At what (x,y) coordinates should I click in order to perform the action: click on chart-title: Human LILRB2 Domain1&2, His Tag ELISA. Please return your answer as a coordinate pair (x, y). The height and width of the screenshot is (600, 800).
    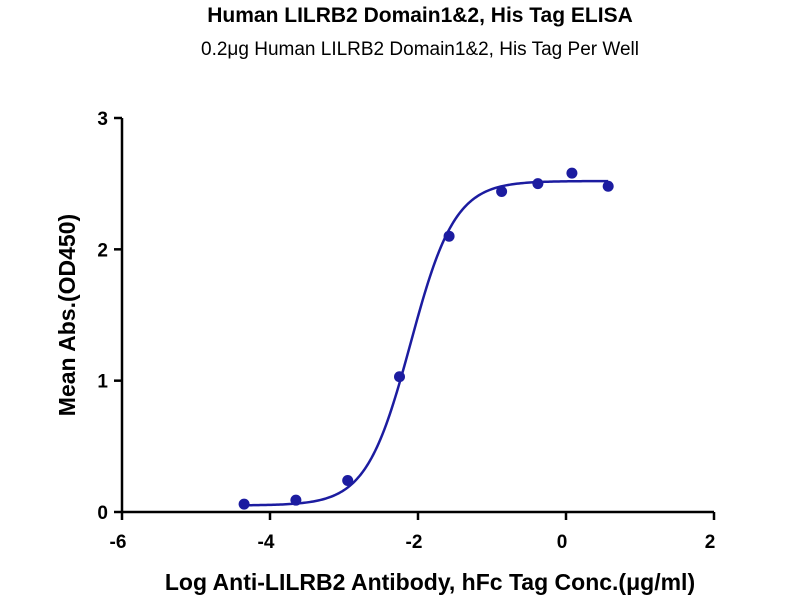
    Looking at the image, I should click on (420, 15).